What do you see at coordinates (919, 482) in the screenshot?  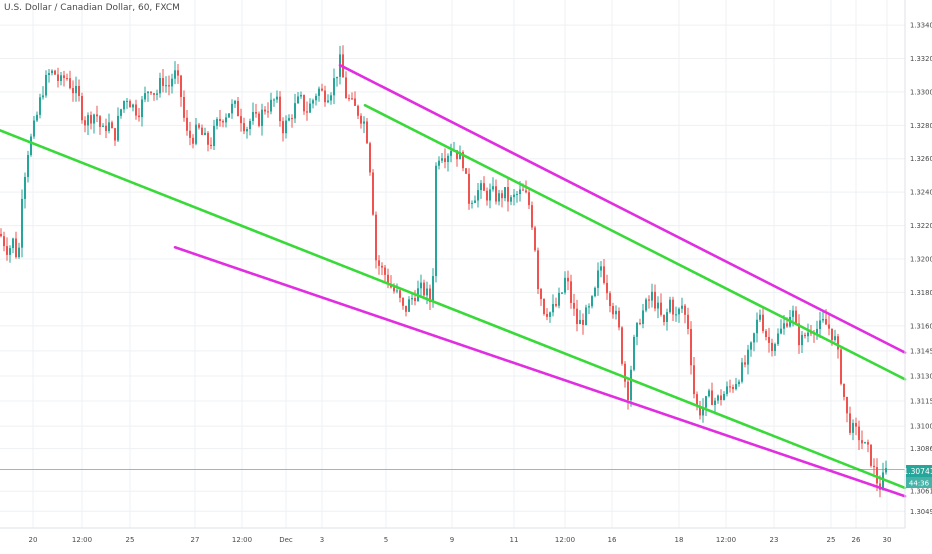 I see `countdown-badge-bg` at bounding box center [919, 482].